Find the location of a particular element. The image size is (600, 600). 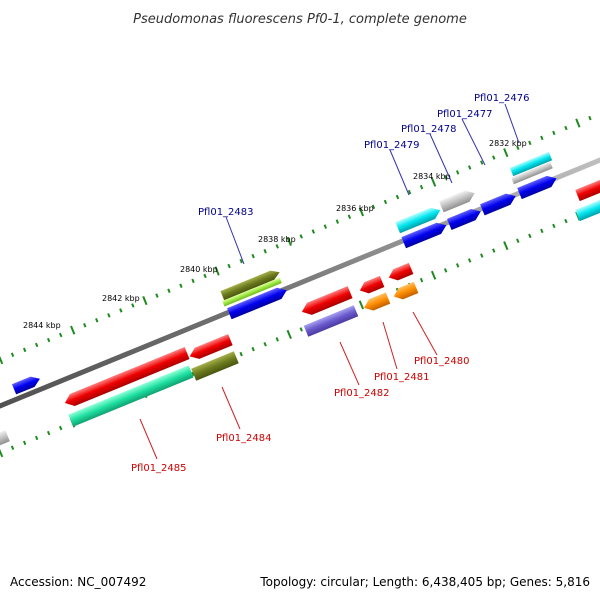

feature-pfl01-2477-blue is located at coordinates (499, 203).